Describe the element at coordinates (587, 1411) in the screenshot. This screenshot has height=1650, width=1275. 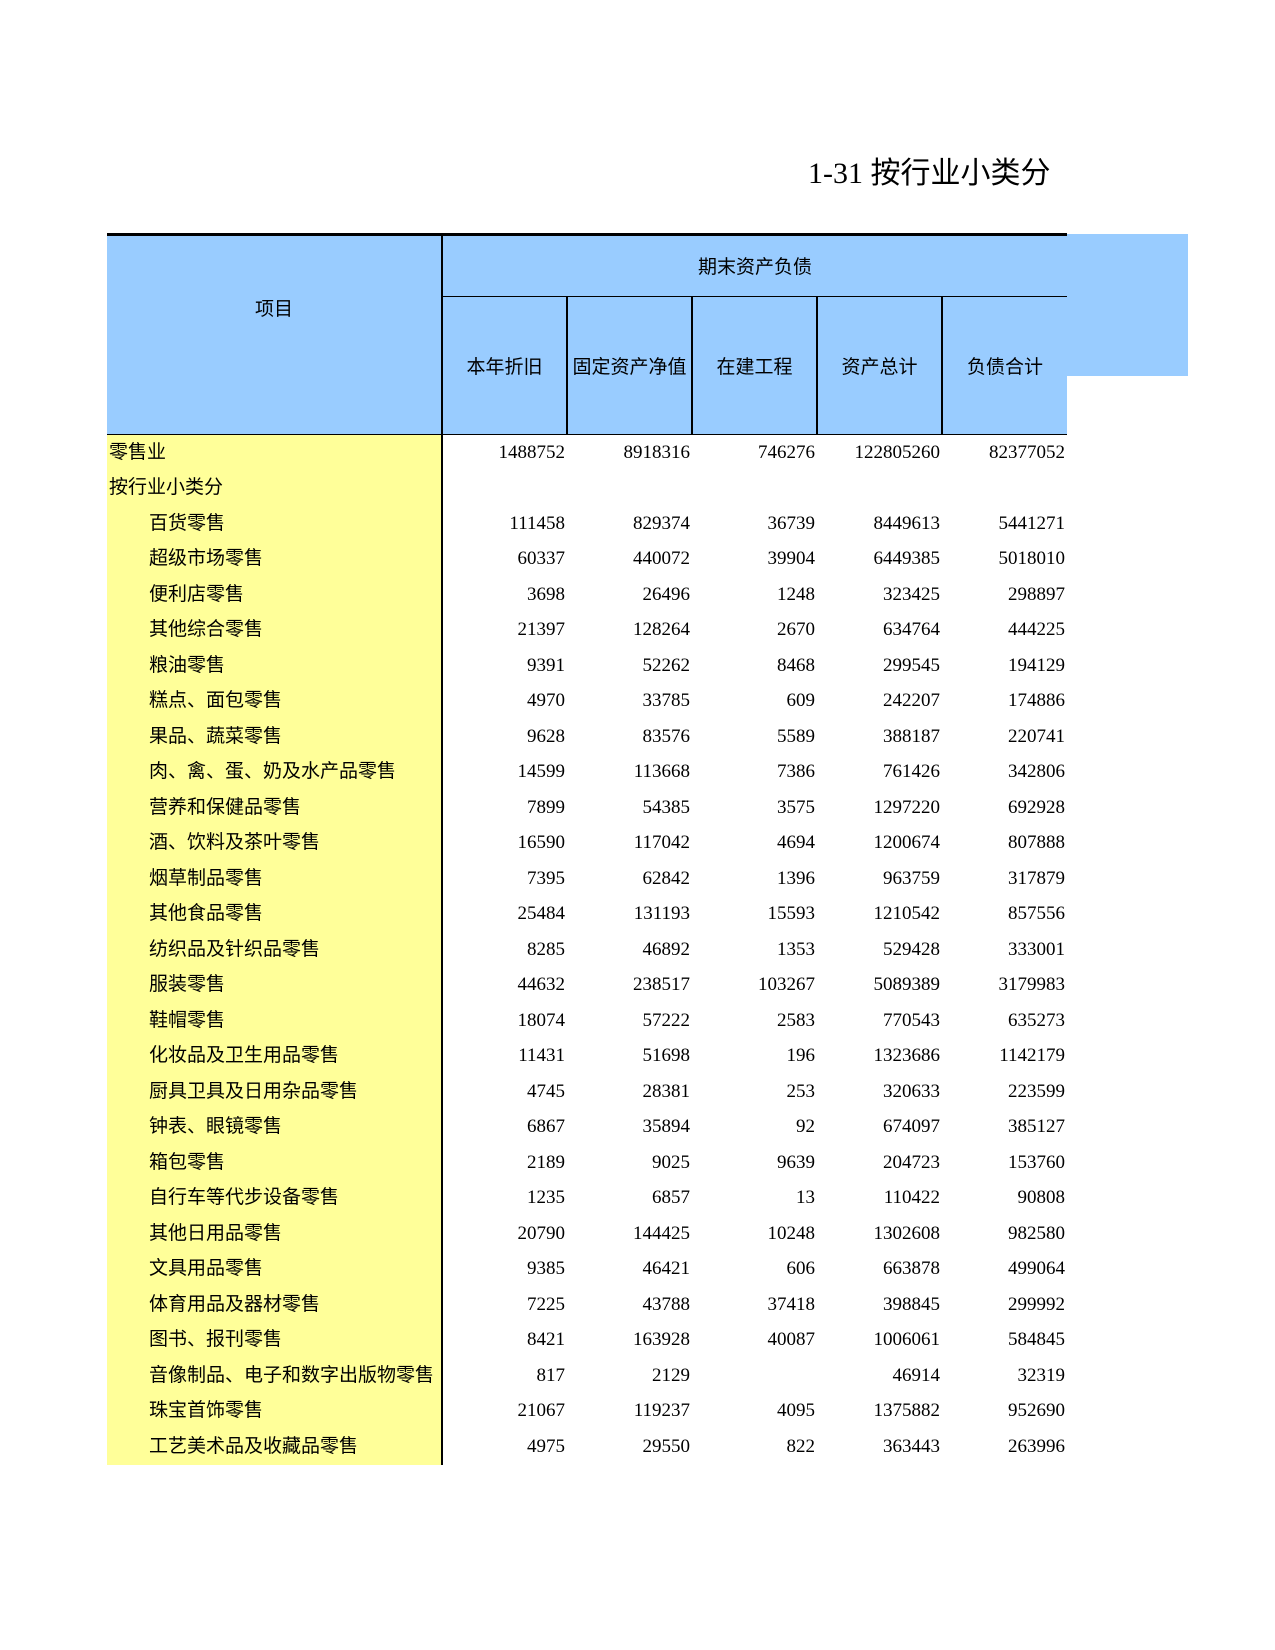
I see `table-row: 珠宝首饰零售 21067 119237 4095 1375882 952690` at that location.